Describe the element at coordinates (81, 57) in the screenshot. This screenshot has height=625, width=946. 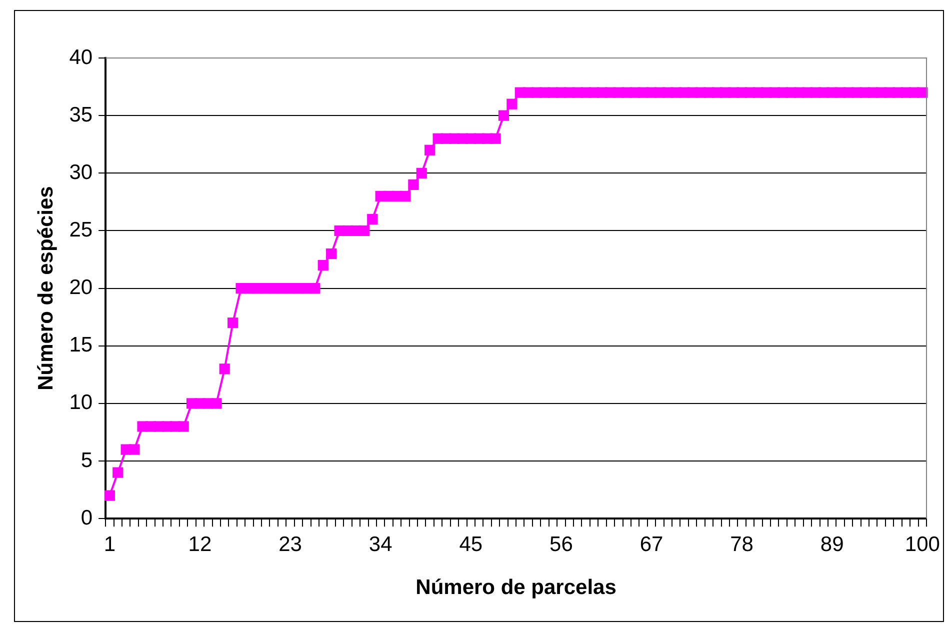
I see `y-tick-label: 40` at that location.